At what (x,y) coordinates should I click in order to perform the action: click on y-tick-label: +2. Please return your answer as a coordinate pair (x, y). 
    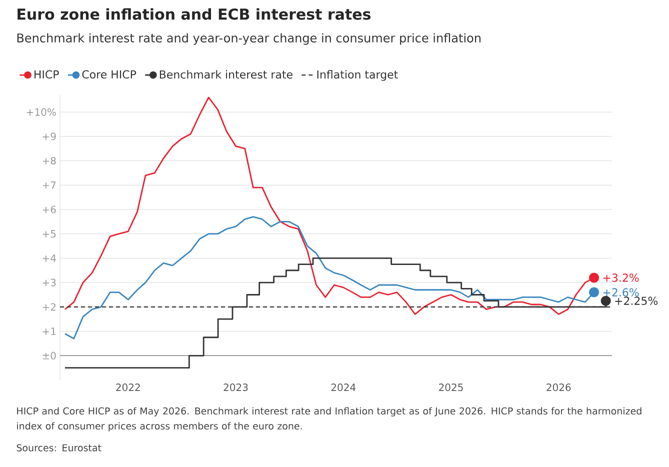
    Looking at the image, I should click on (49, 307).